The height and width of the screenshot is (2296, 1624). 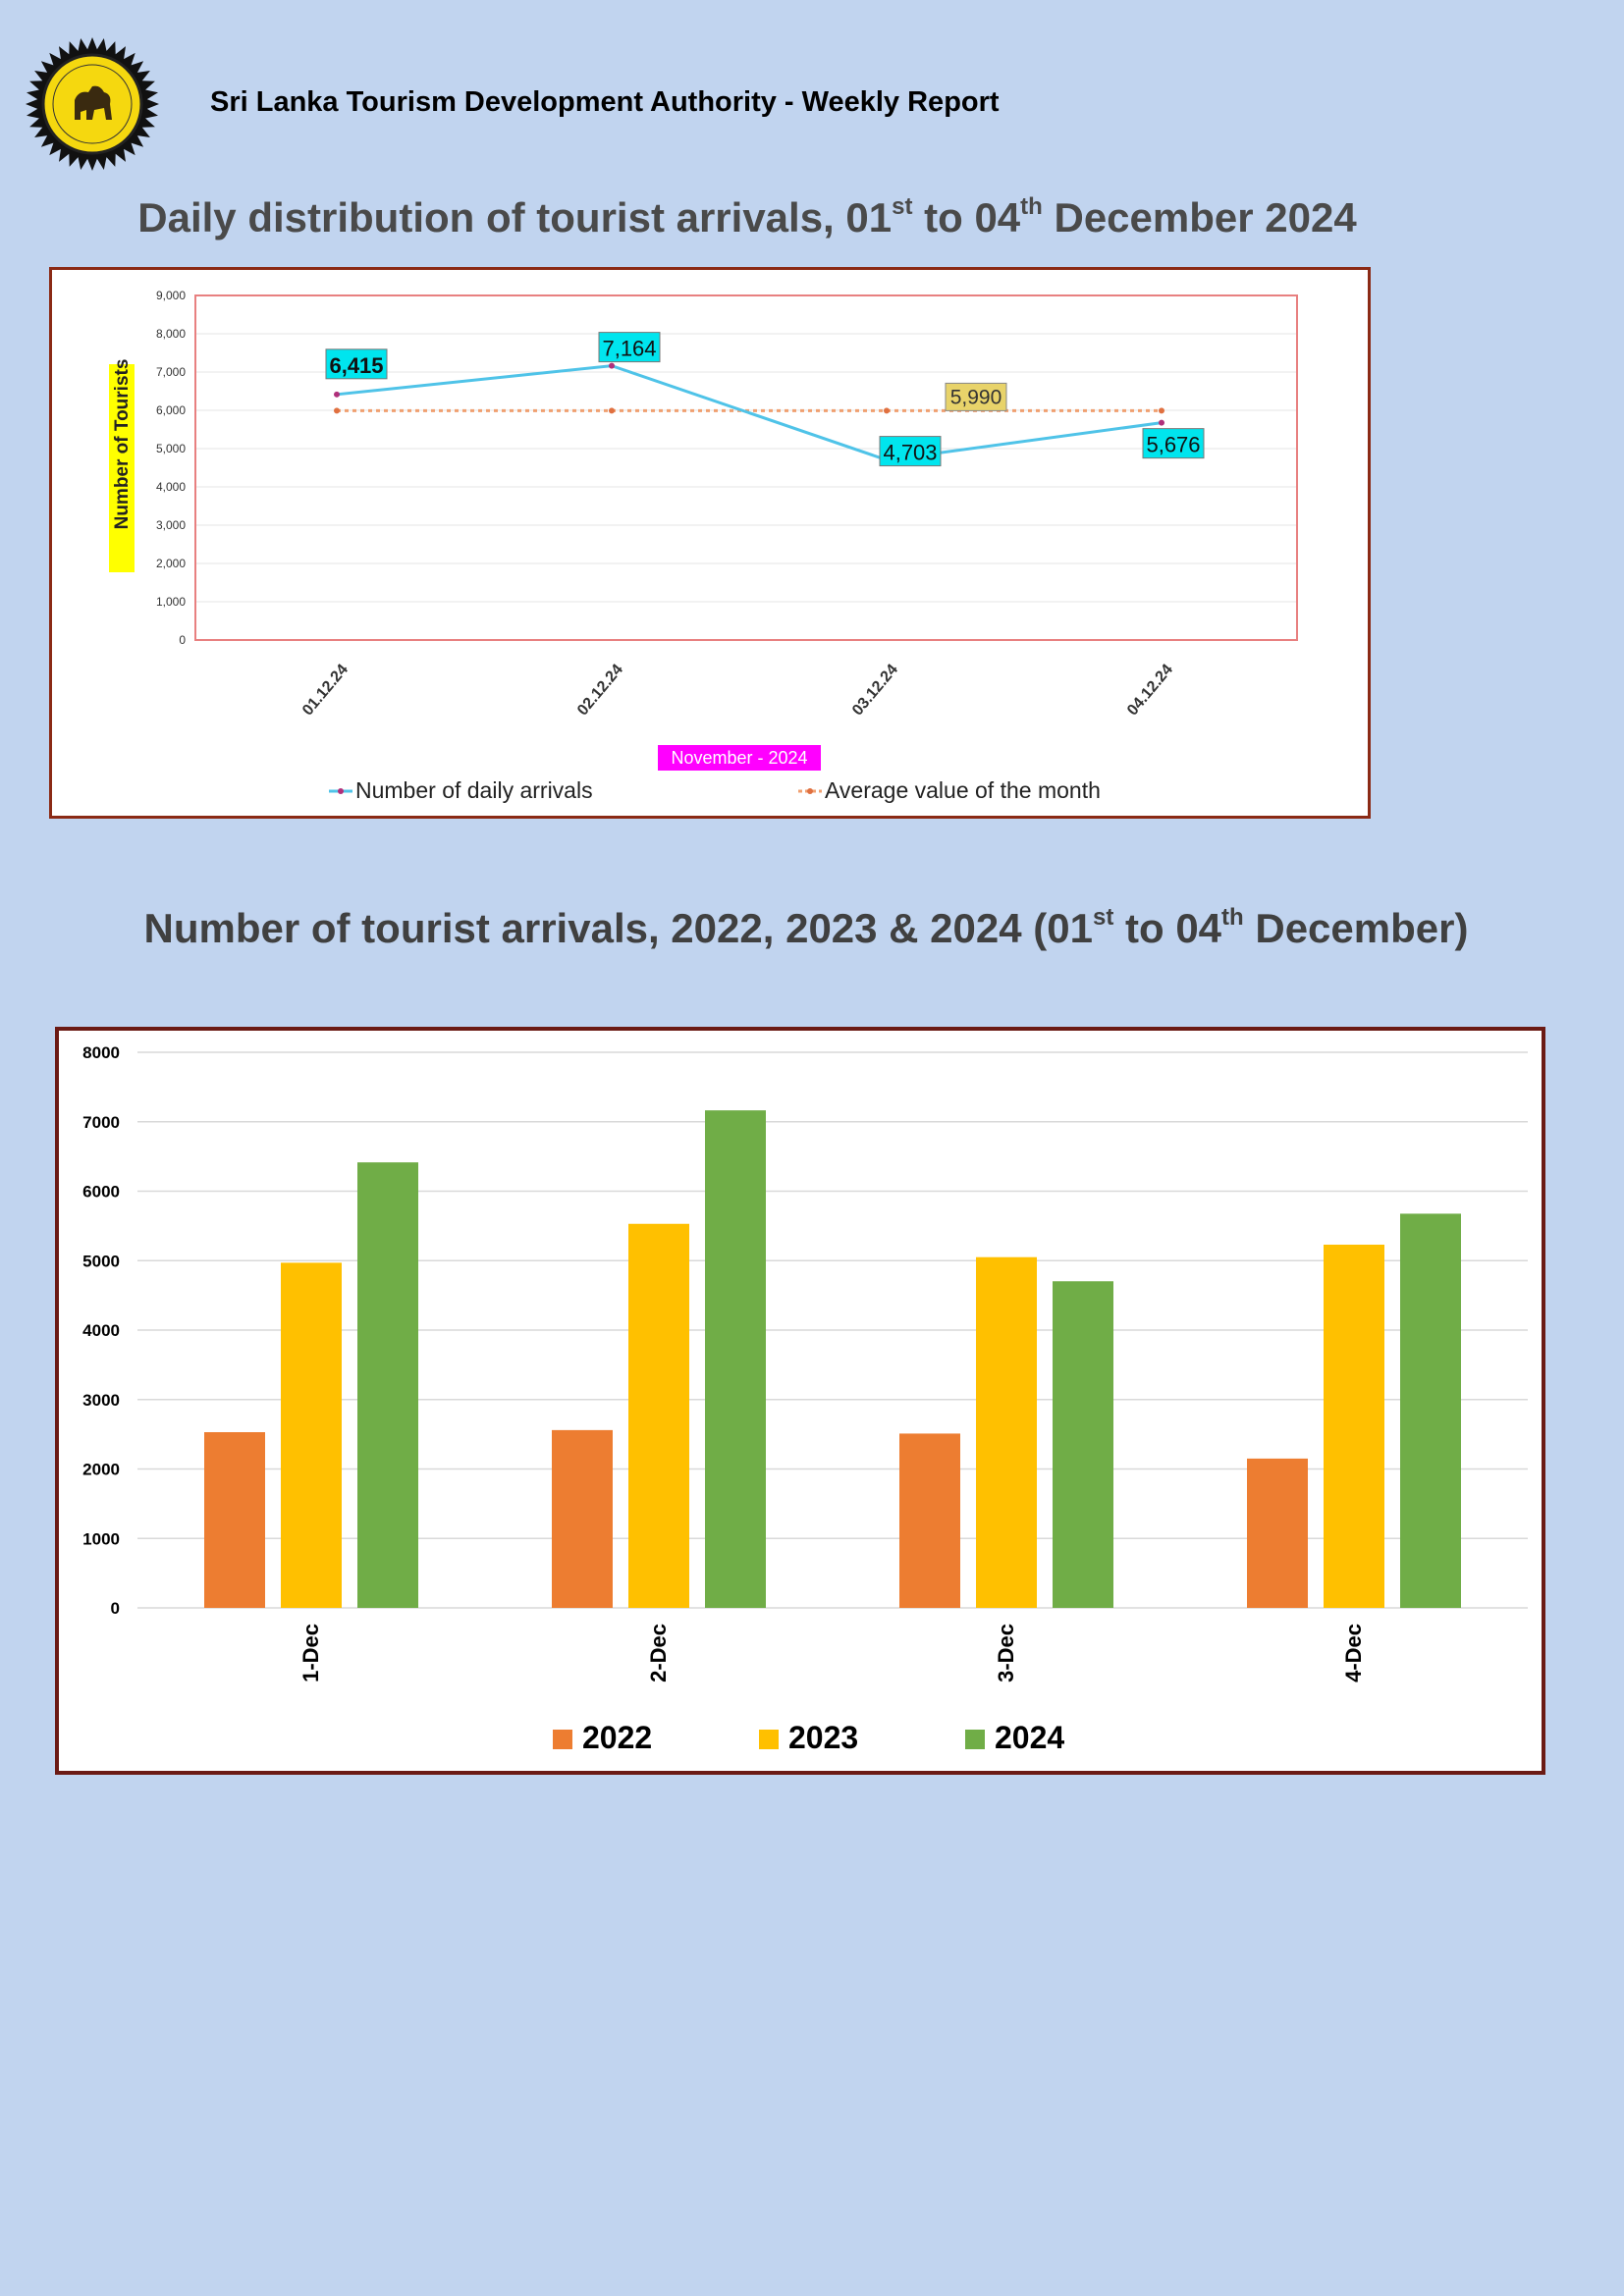 What do you see at coordinates (1277, 1533) in the screenshot?
I see `bar-2022-4-Dec` at bounding box center [1277, 1533].